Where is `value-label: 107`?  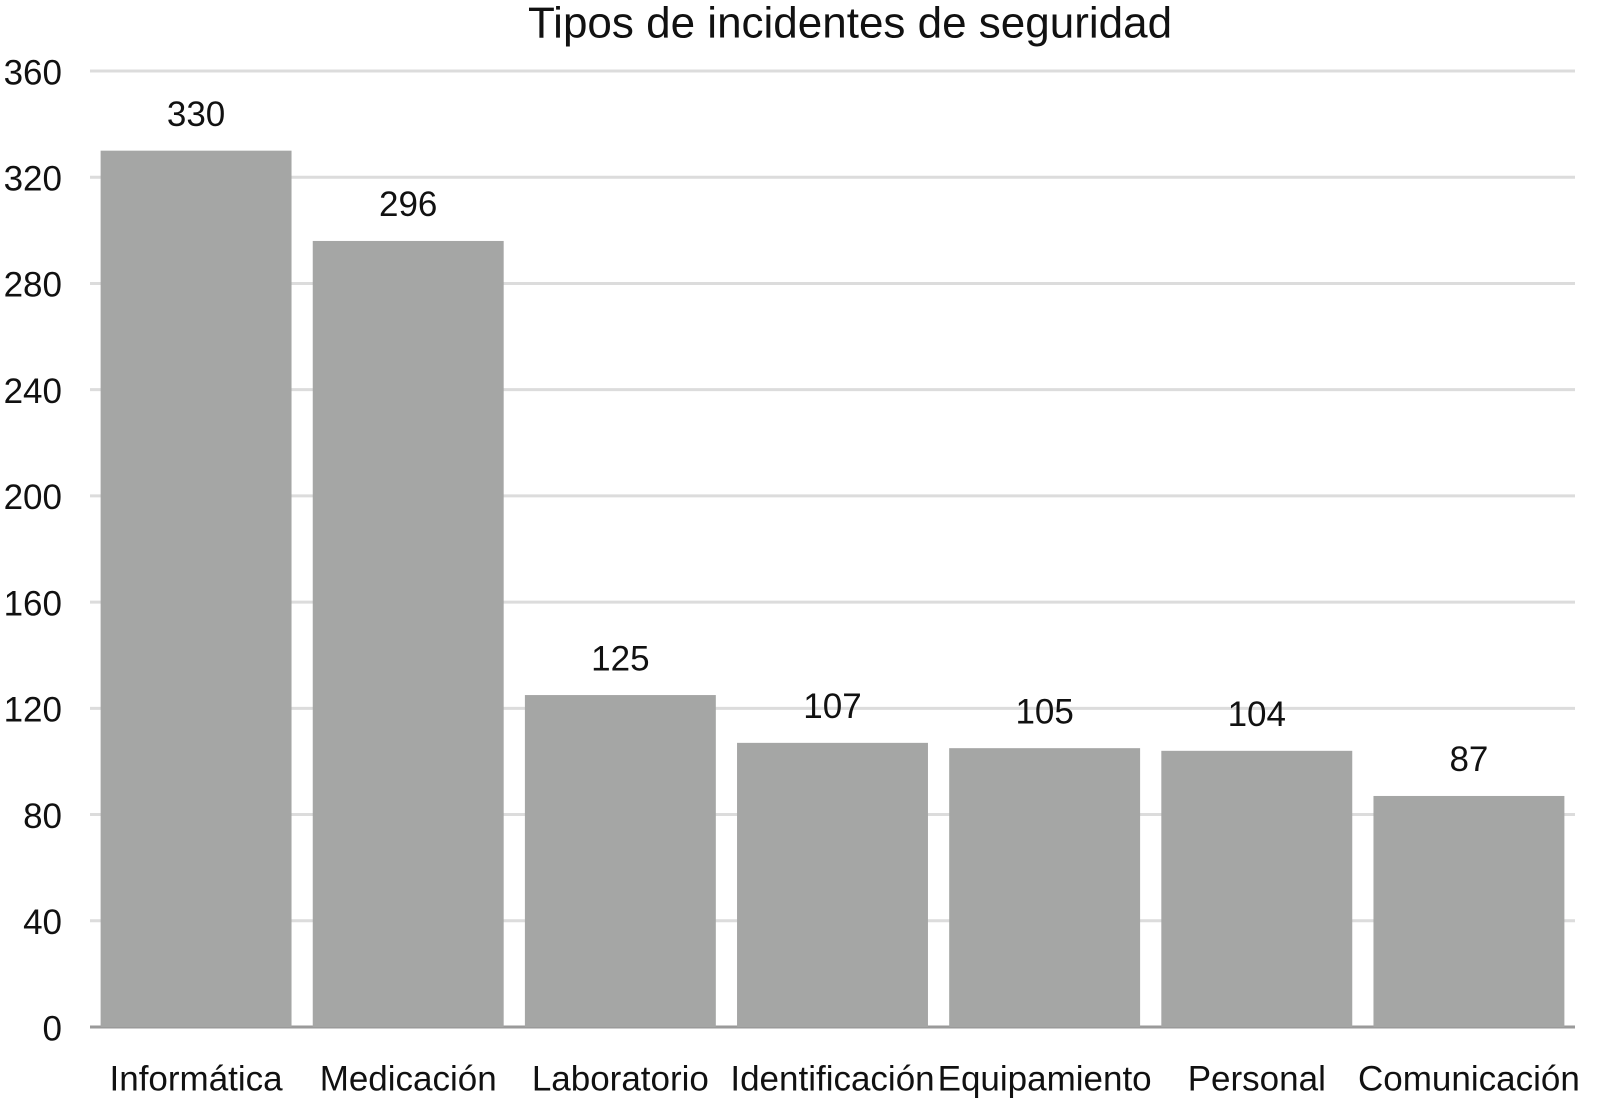
value-label: 107 is located at coordinates (832, 706).